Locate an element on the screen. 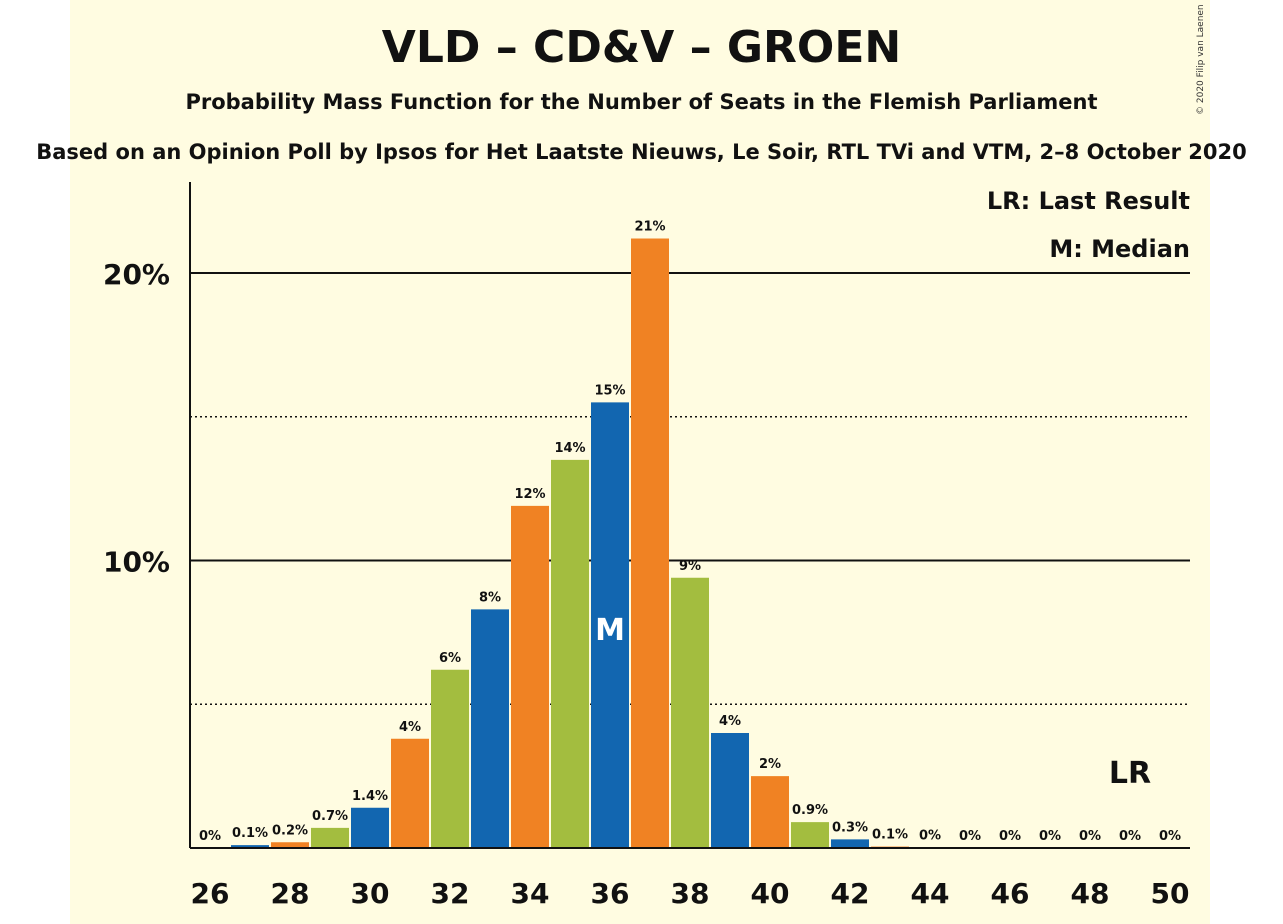 This screenshot has height=924, width=1283. x-tick-label: 38 is located at coordinates (690, 893).